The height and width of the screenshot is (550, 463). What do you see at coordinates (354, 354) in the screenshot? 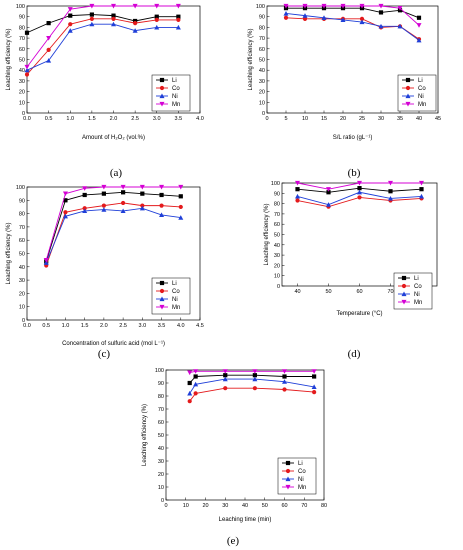
I see `panel-label: (d)` at bounding box center [354, 354].